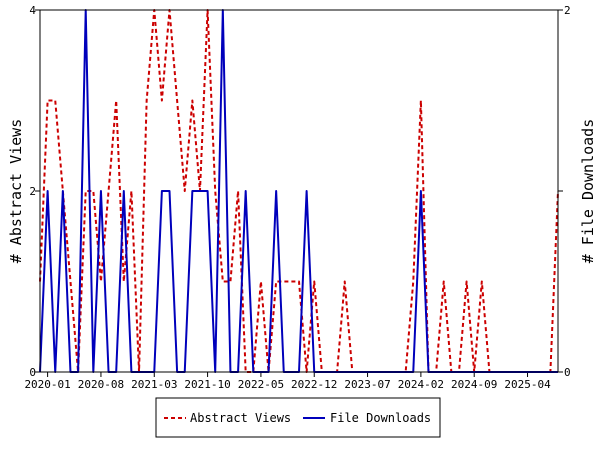 The width and height of the screenshot is (600, 450). Describe the element at coordinates (207, 384) in the screenshot. I see `x-tick-label: 2021-10` at that location.